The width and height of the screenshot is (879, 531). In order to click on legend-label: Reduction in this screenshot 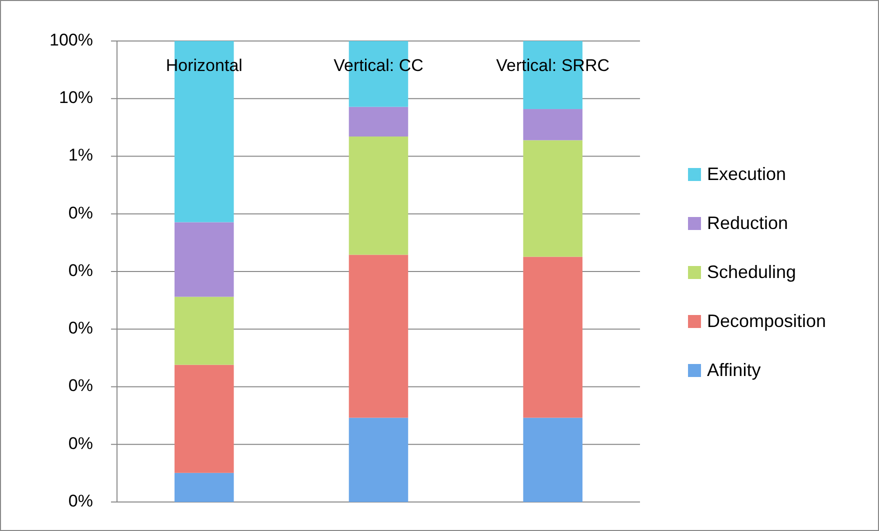, I will do `click(747, 222)`.